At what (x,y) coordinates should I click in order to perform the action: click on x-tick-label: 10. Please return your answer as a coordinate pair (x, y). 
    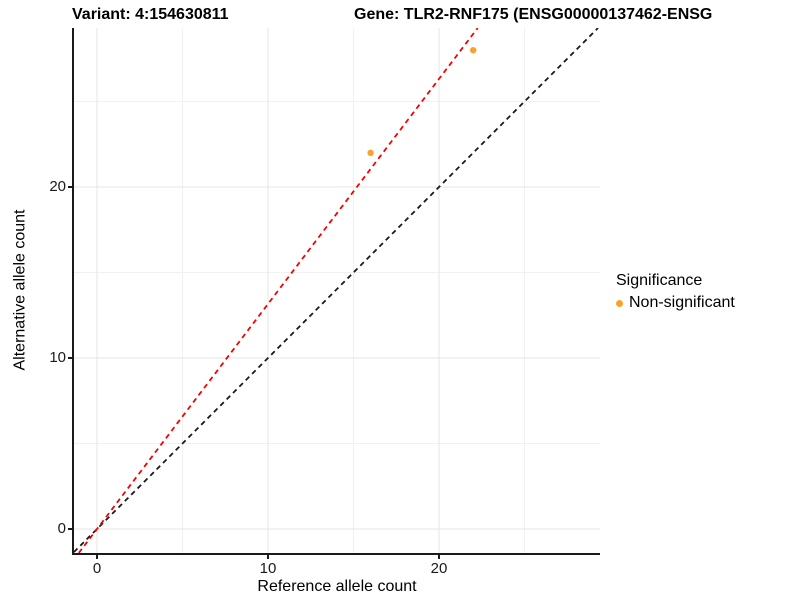
    Looking at the image, I should click on (268, 568).